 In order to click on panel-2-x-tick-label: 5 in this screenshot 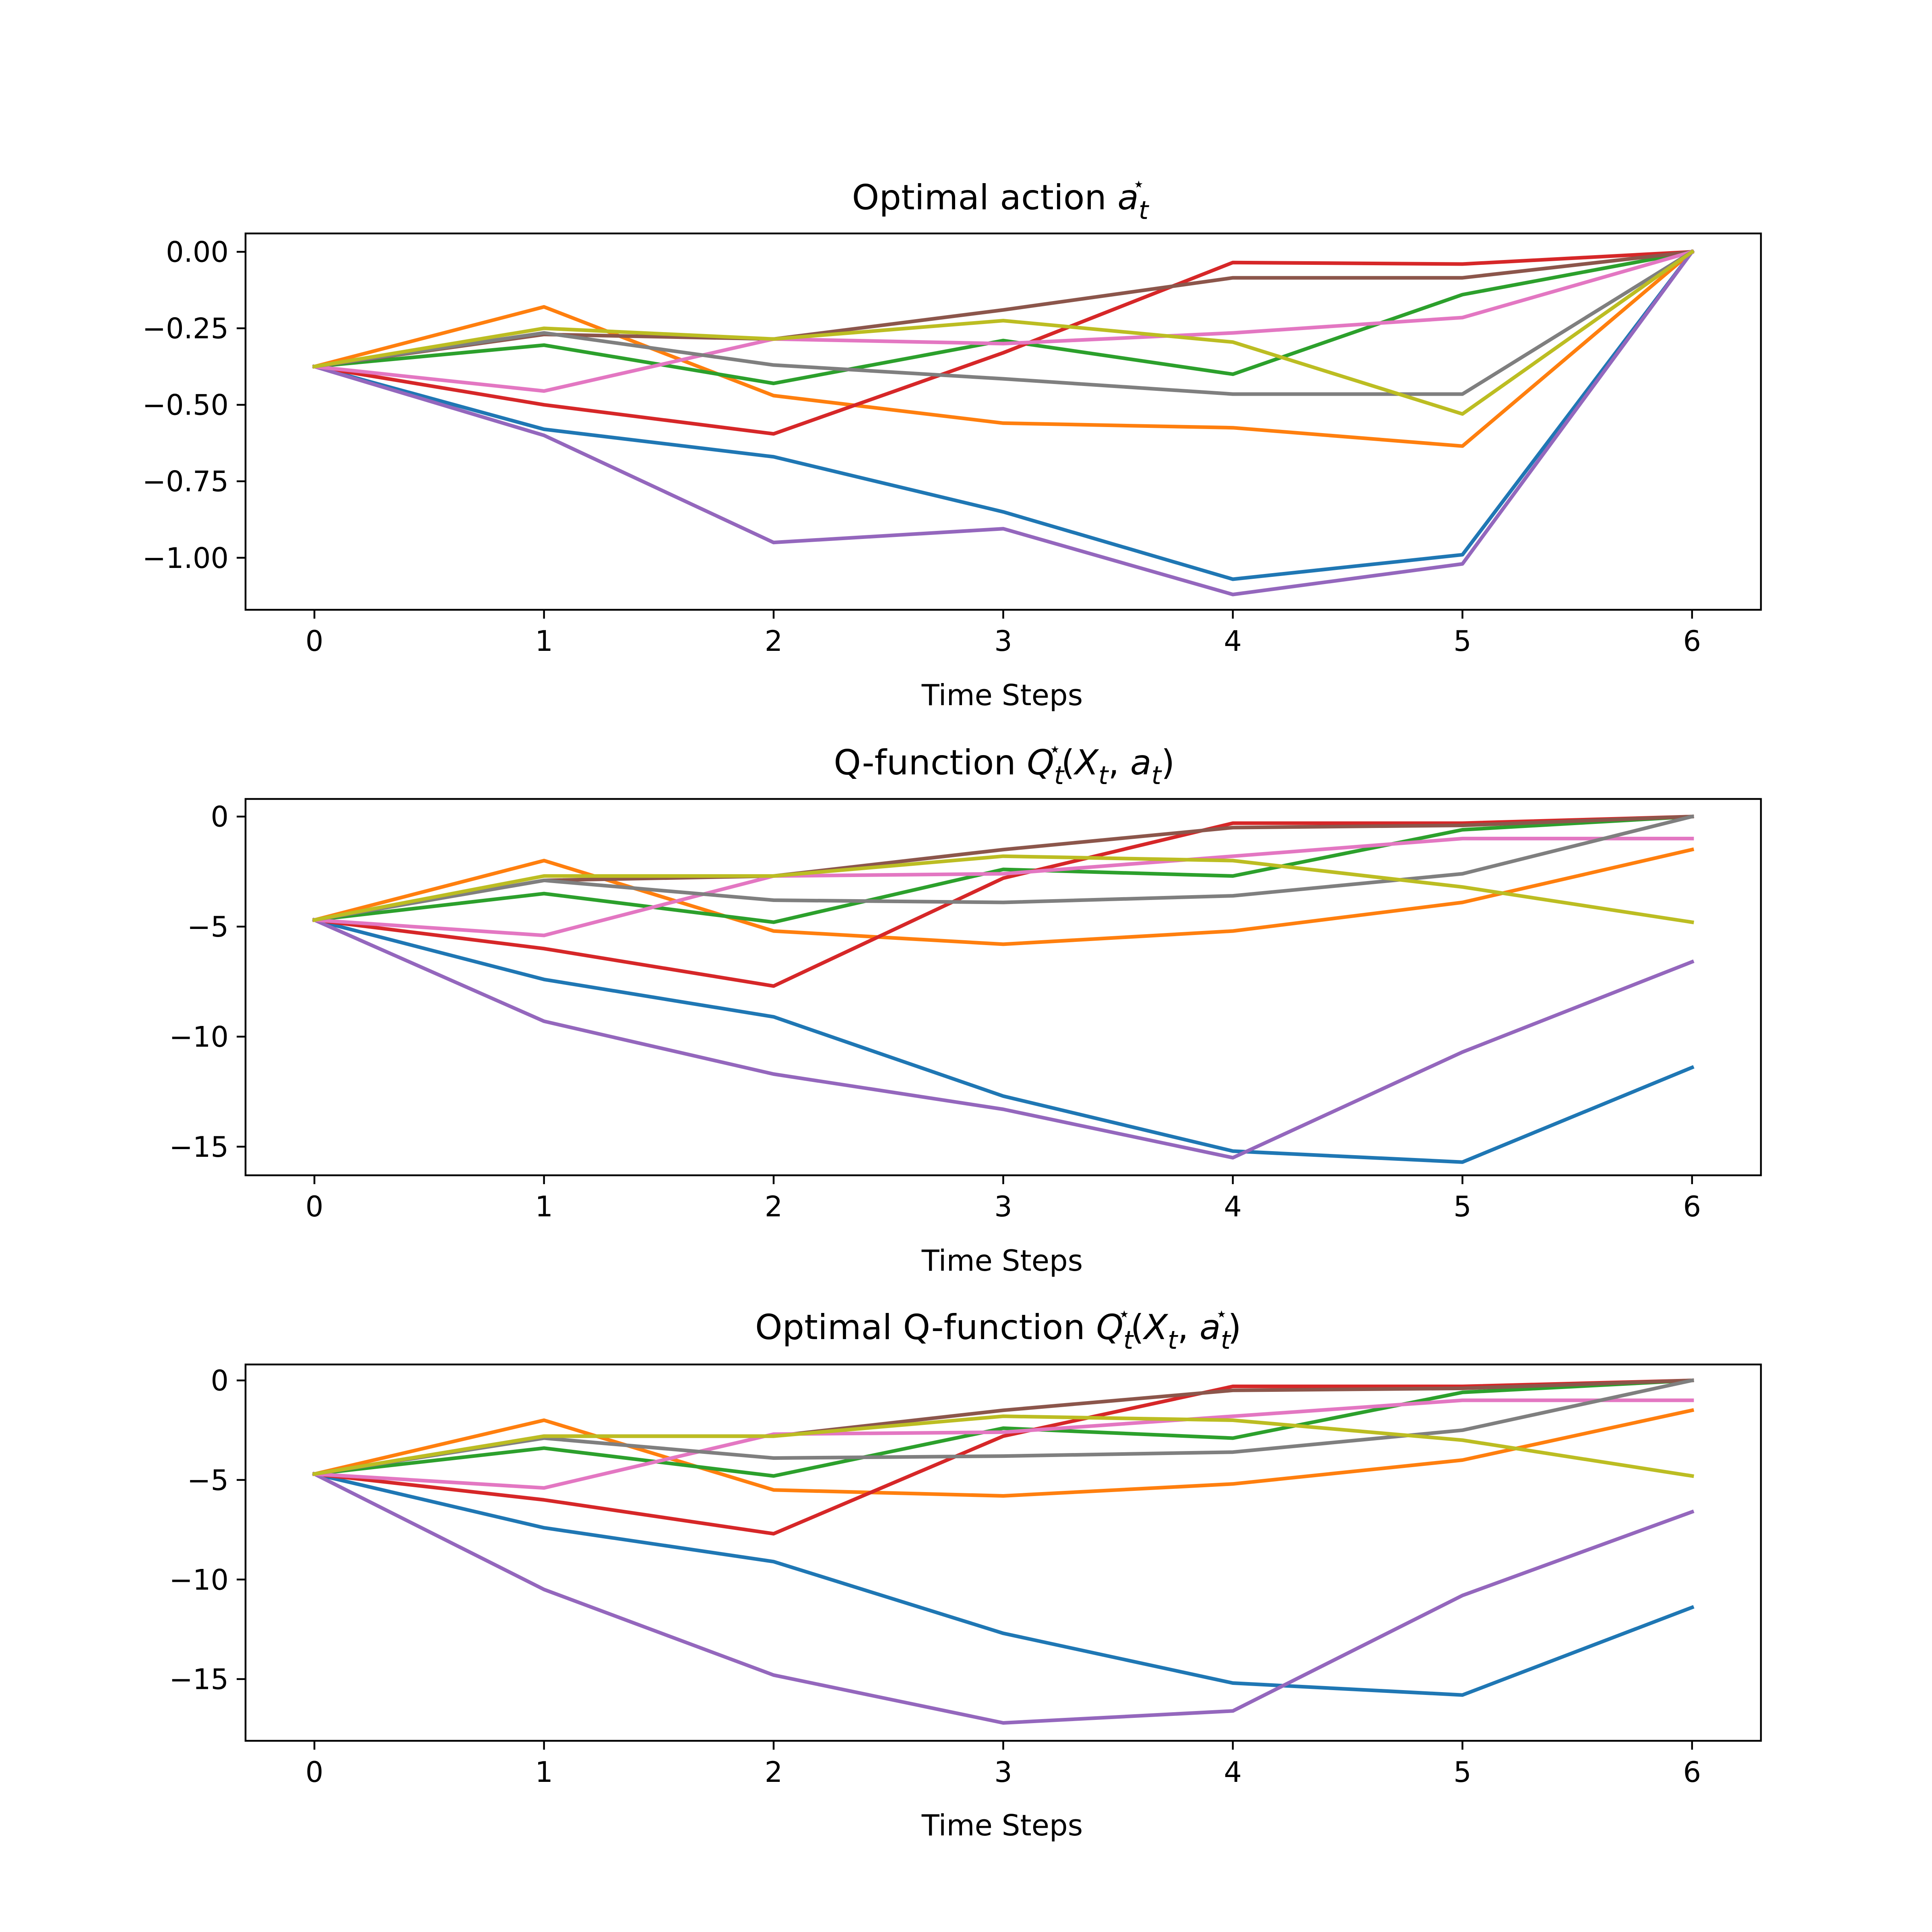, I will do `click(1462, 1206)`.